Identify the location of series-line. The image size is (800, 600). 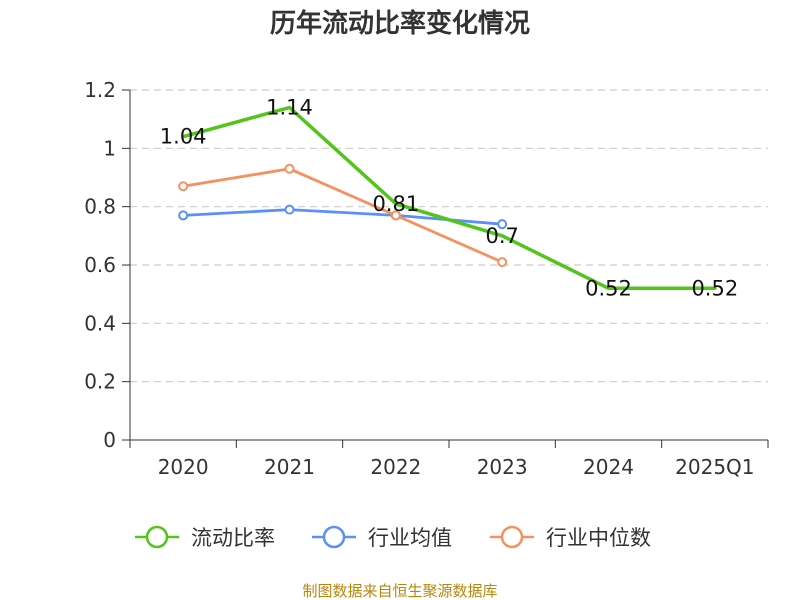
(342, 215).